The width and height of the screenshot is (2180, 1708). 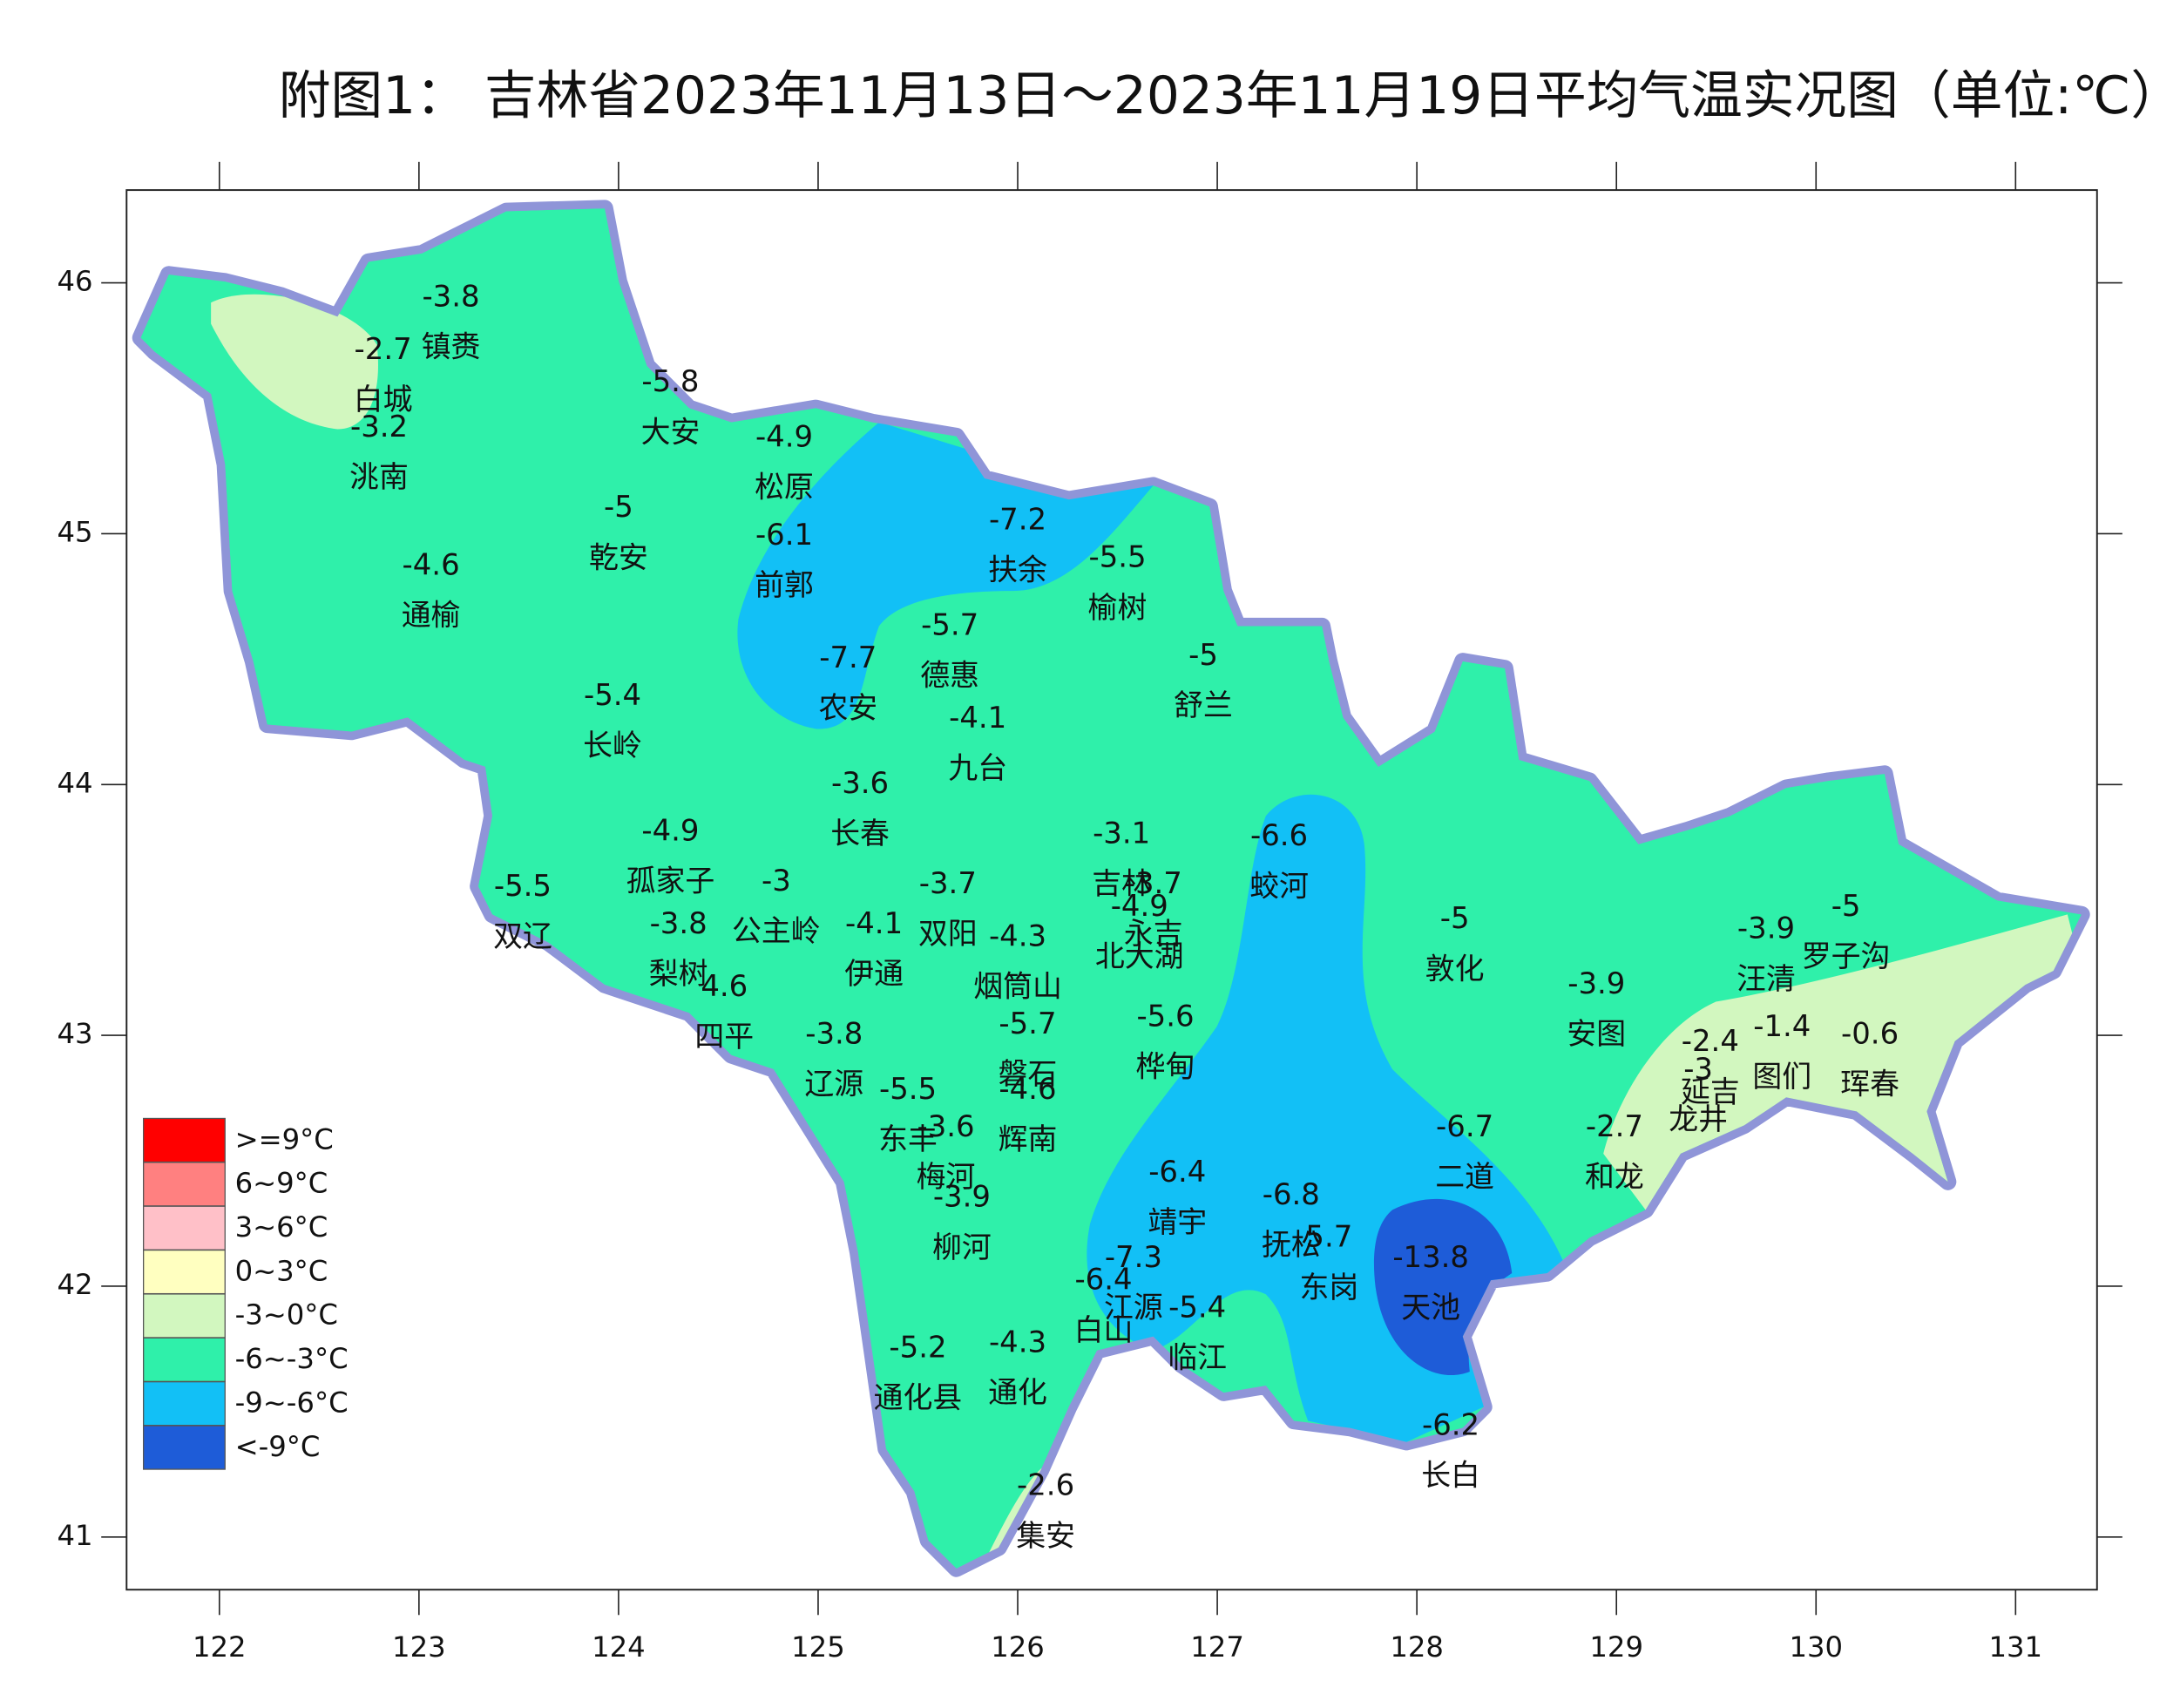 What do you see at coordinates (1197, 1357) in the screenshot?
I see `station-name: 临江` at bounding box center [1197, 1357].